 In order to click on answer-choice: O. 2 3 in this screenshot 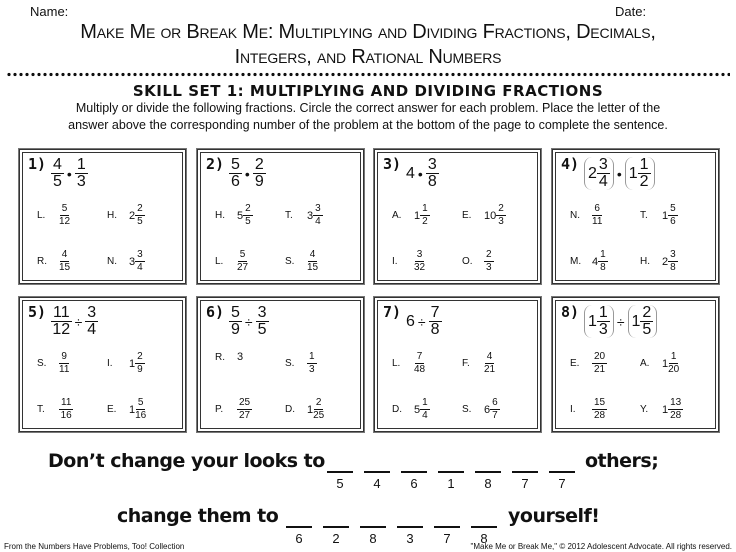, I will do `click(478, 261)`.